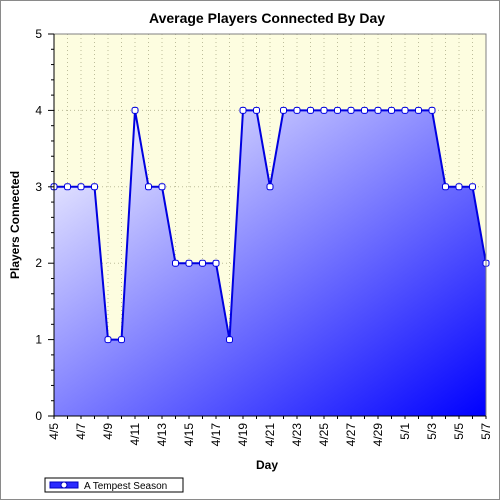 The image size is (500, 500). What do you see at coordinates (297, 435) in the screenshot?
I see `x-tick-label: 4/23` at bounding box center [297, 435].